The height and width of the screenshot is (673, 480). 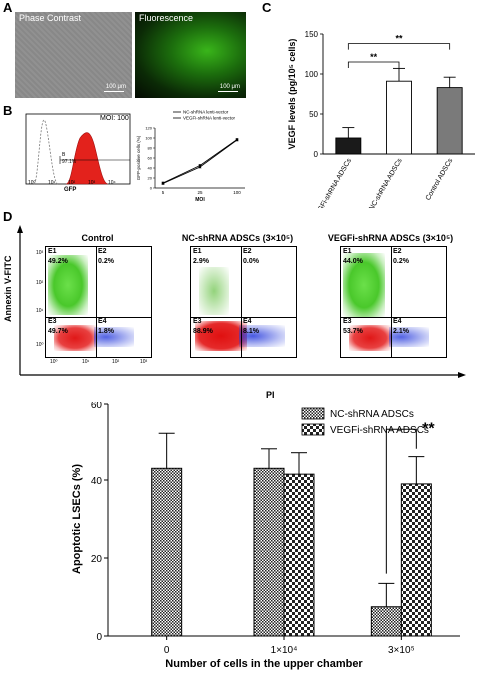 What do you see at coordinates (190, 55) in the screenshot?
I see `fluorescence-image: Fluorescence 100 μm` at bounding box center [190, 55].